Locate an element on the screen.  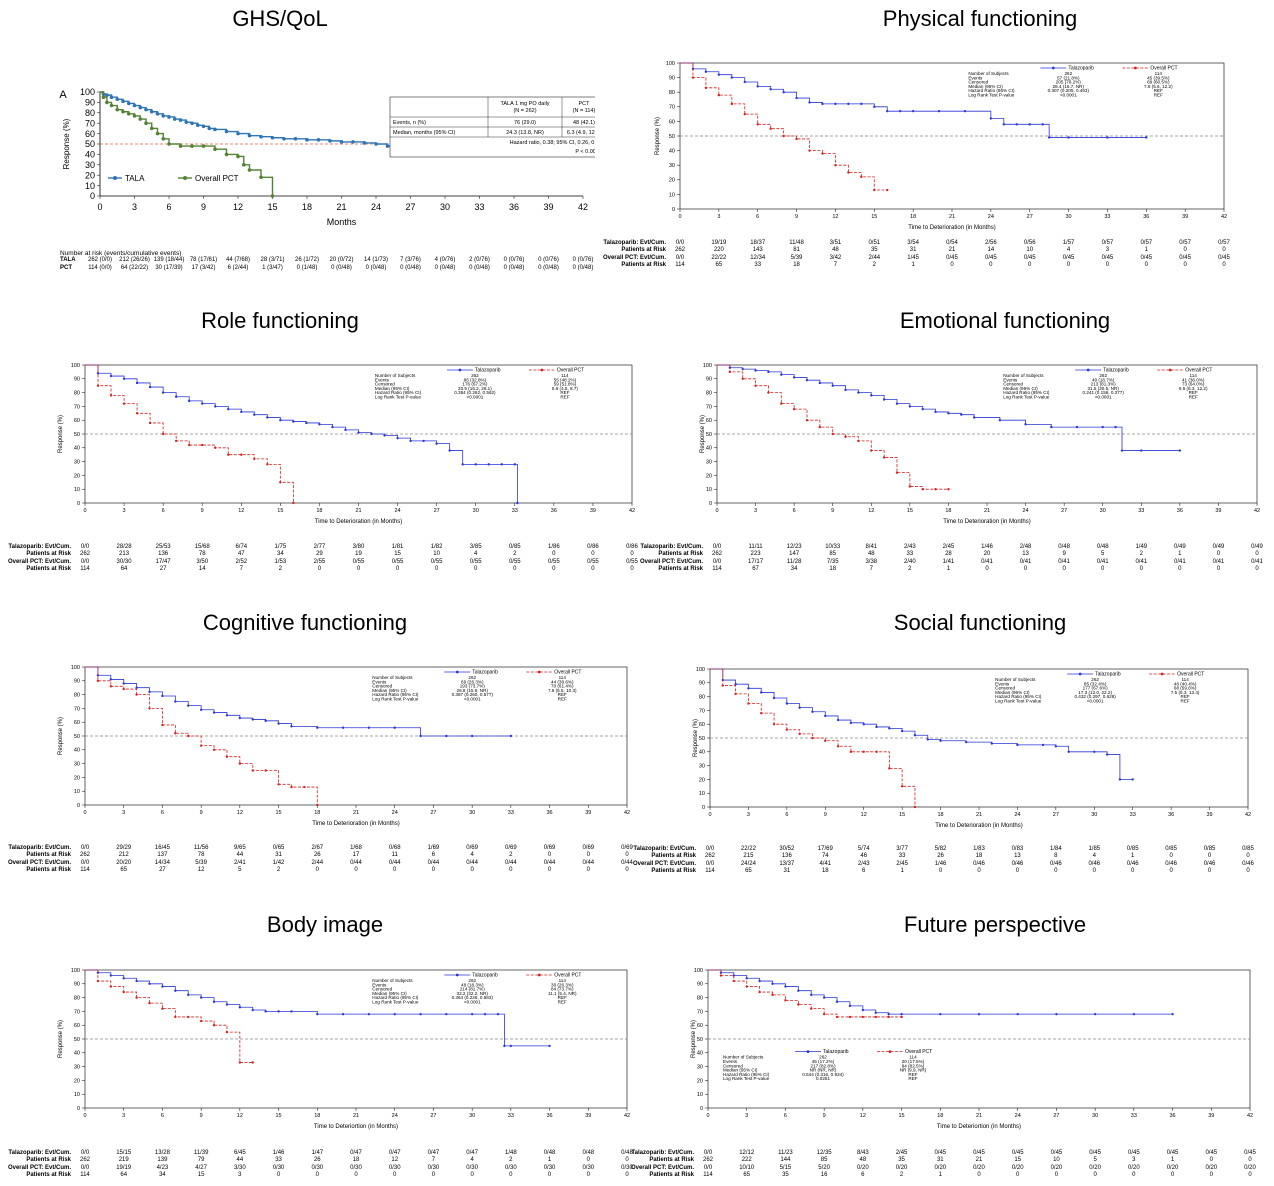
risk-cell: 28 (3/71) is located at coordinates (272, 260).